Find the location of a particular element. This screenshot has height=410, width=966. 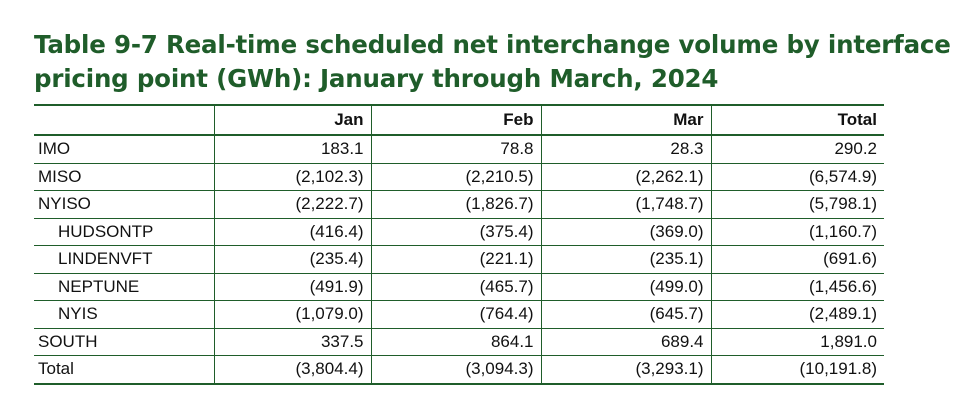

cell-jan: 183.1 is located at coordinates (292, 149).